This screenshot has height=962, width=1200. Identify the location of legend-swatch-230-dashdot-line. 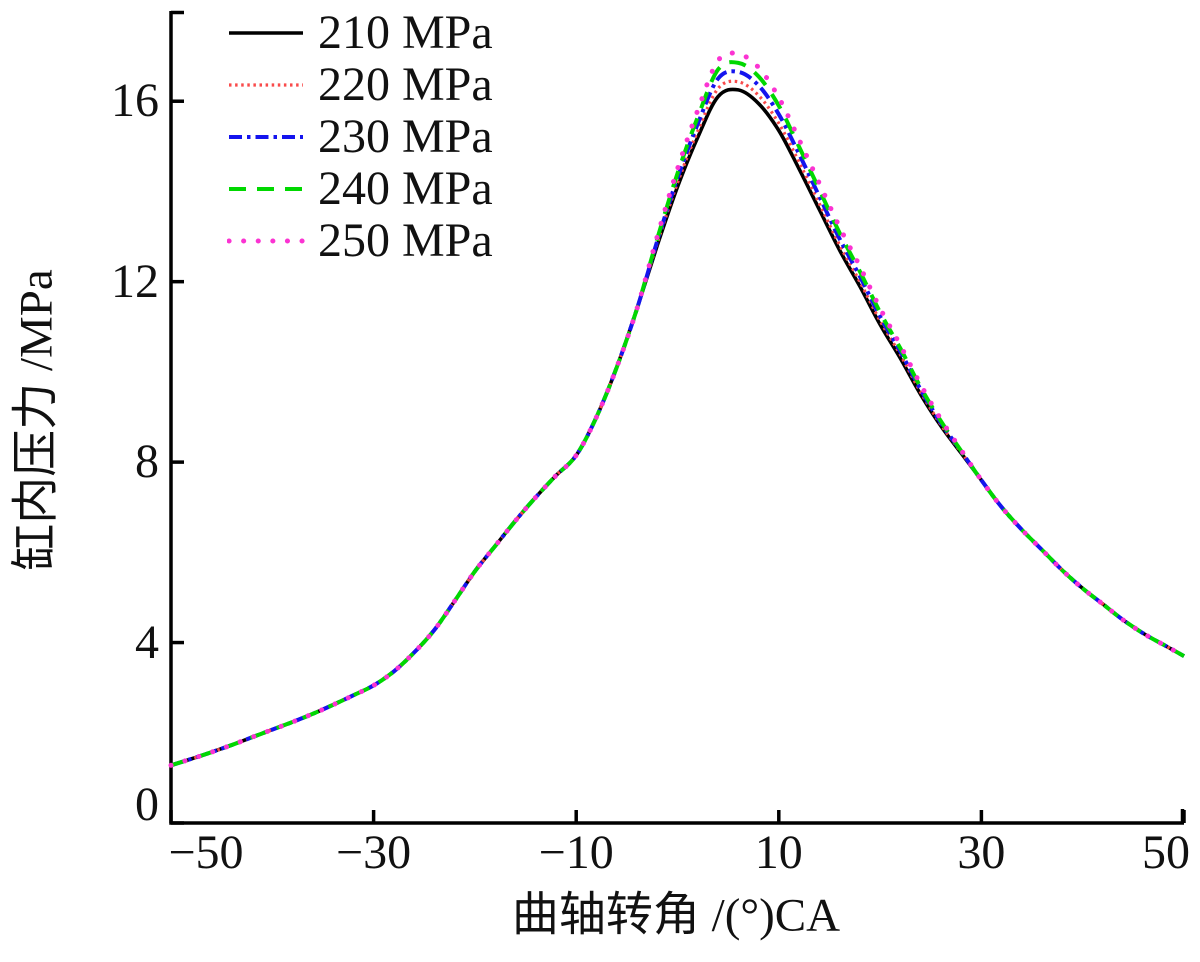
(266, 137).